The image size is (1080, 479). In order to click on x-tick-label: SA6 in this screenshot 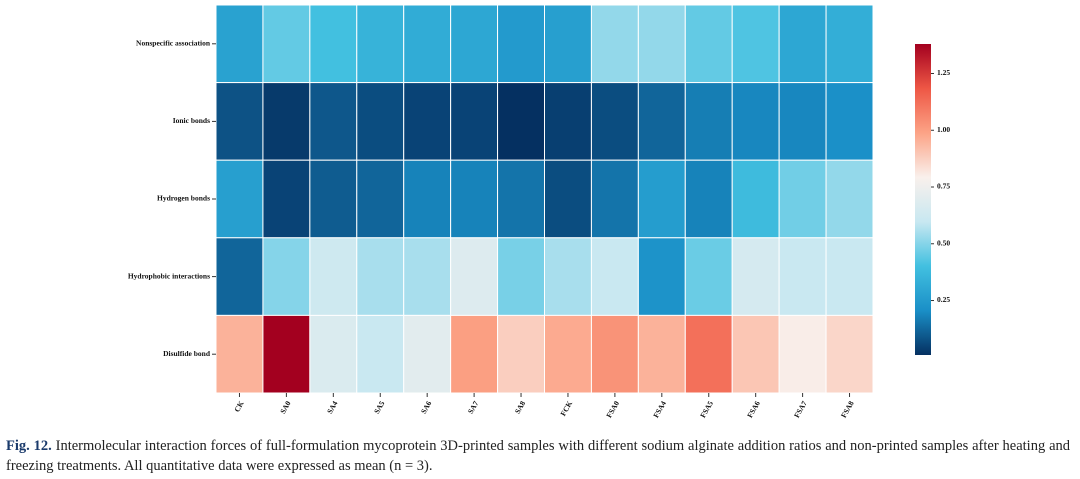, I will do `click(426, 407)`.